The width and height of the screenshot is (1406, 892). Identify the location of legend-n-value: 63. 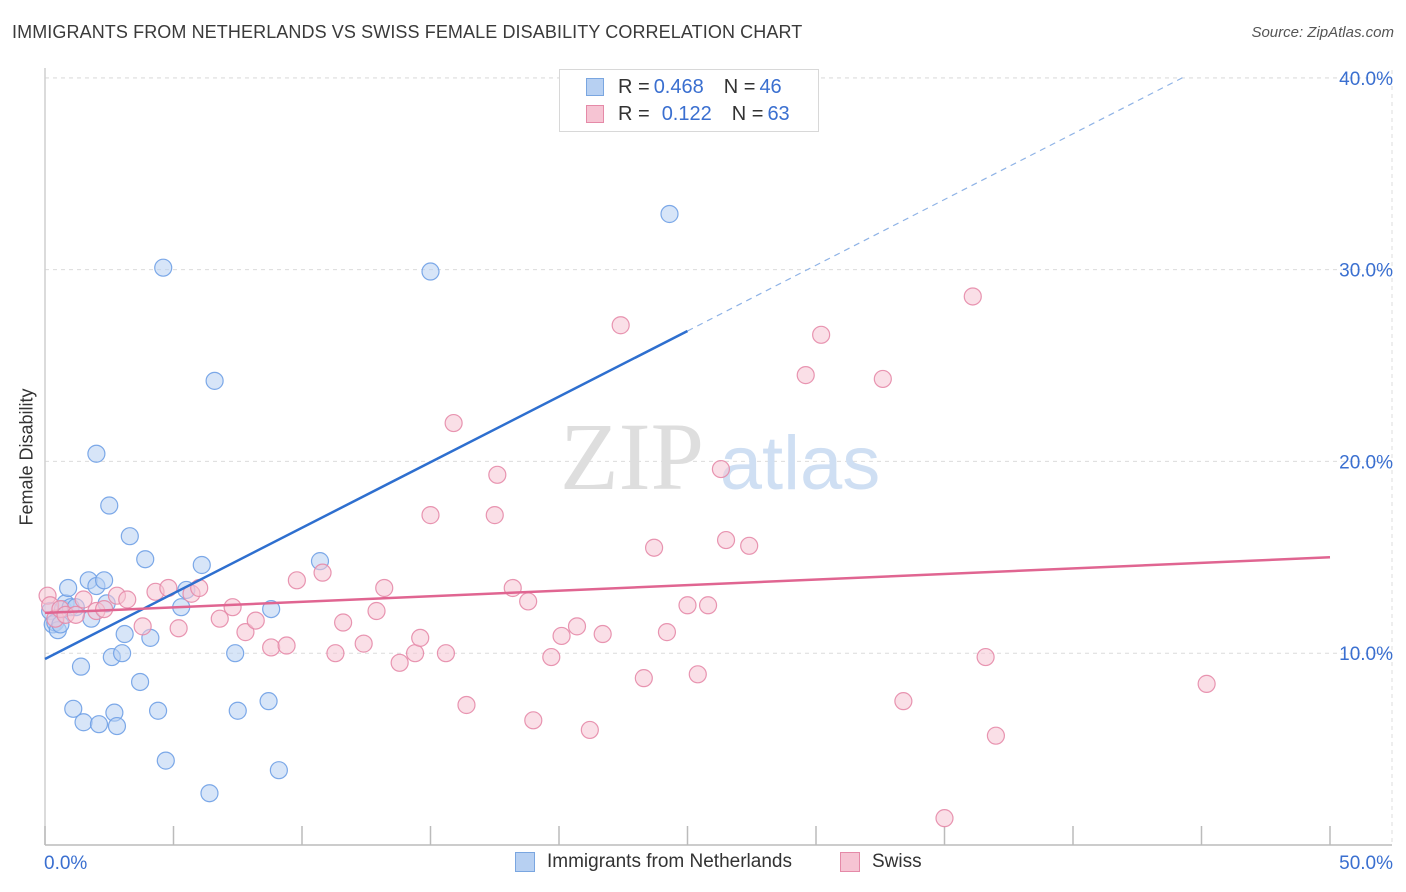
(778, 113).